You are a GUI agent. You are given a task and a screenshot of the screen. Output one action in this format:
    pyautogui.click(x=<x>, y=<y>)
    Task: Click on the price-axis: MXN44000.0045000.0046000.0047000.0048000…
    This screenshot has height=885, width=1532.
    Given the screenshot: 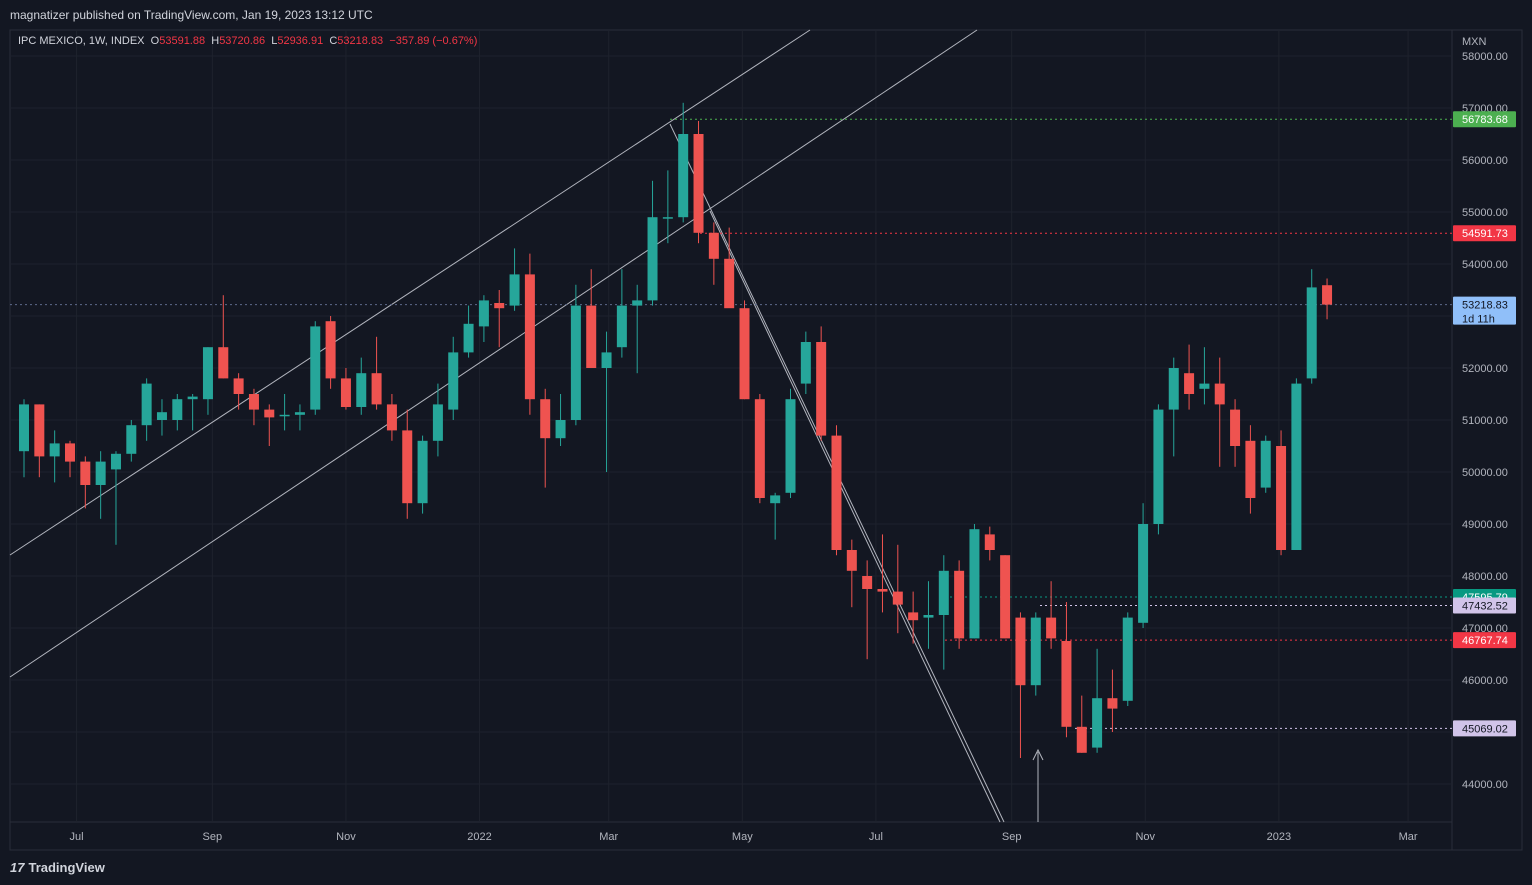 What is the action you would take?
    pyautogui.click(x=1485, y=413)
    